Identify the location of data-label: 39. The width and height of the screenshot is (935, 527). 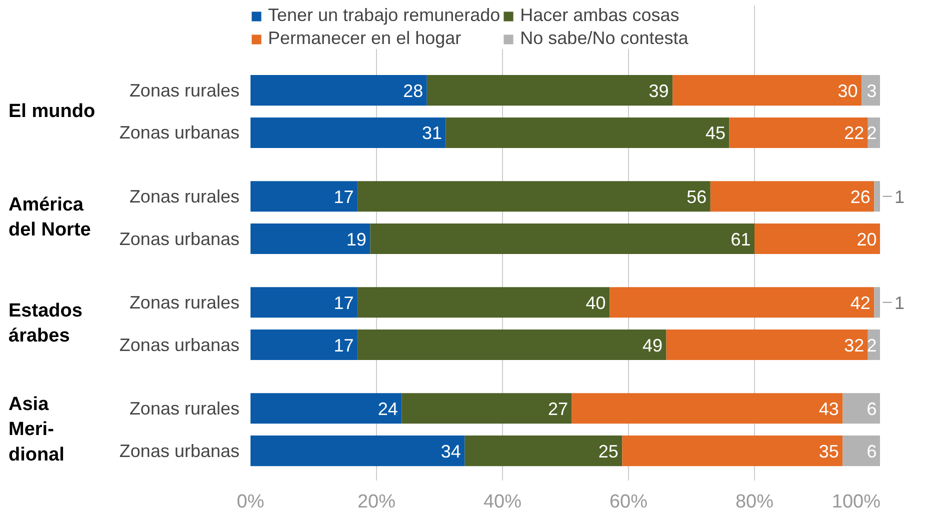
(658, 90).